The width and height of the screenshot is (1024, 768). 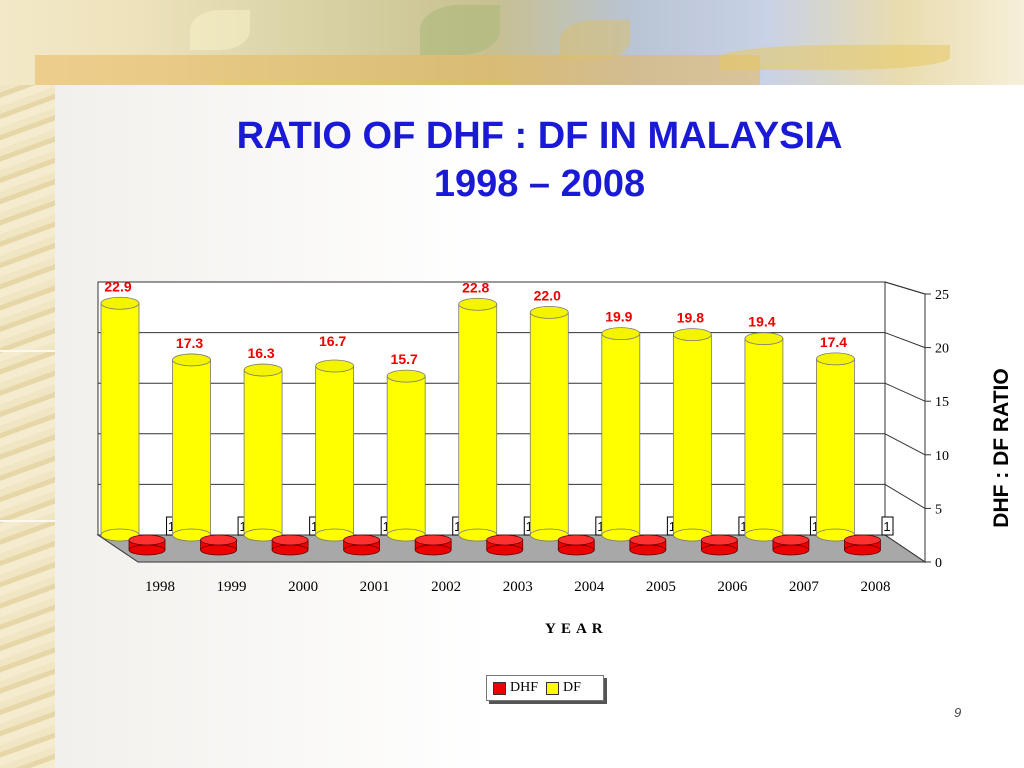 I want to click on y-tick-label: 0, so click(x=938, y=563).